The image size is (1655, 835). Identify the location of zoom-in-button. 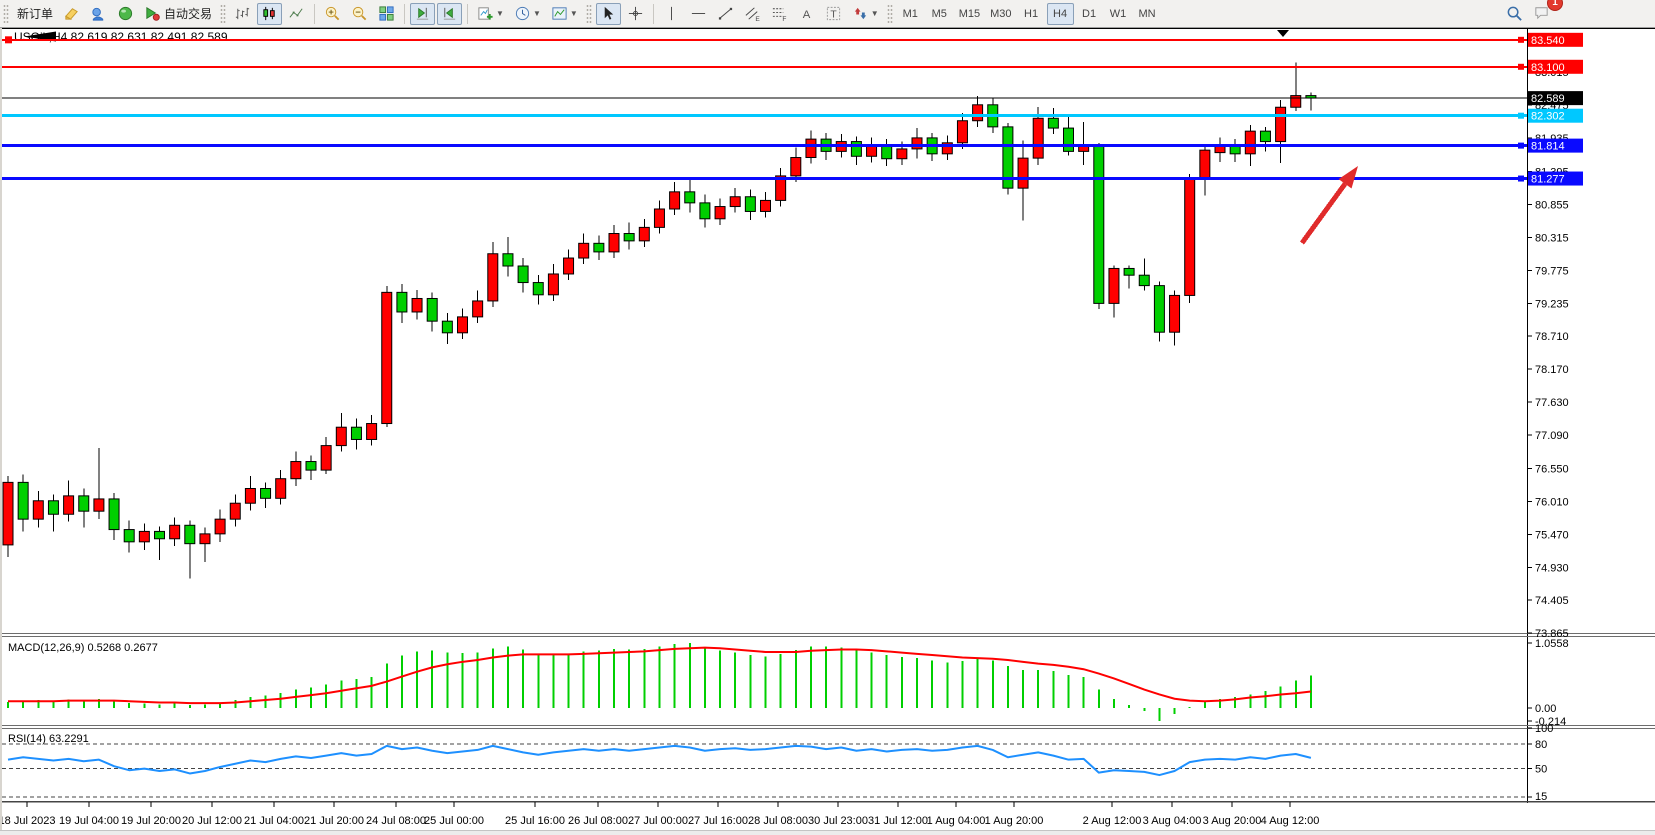
(332, 14).